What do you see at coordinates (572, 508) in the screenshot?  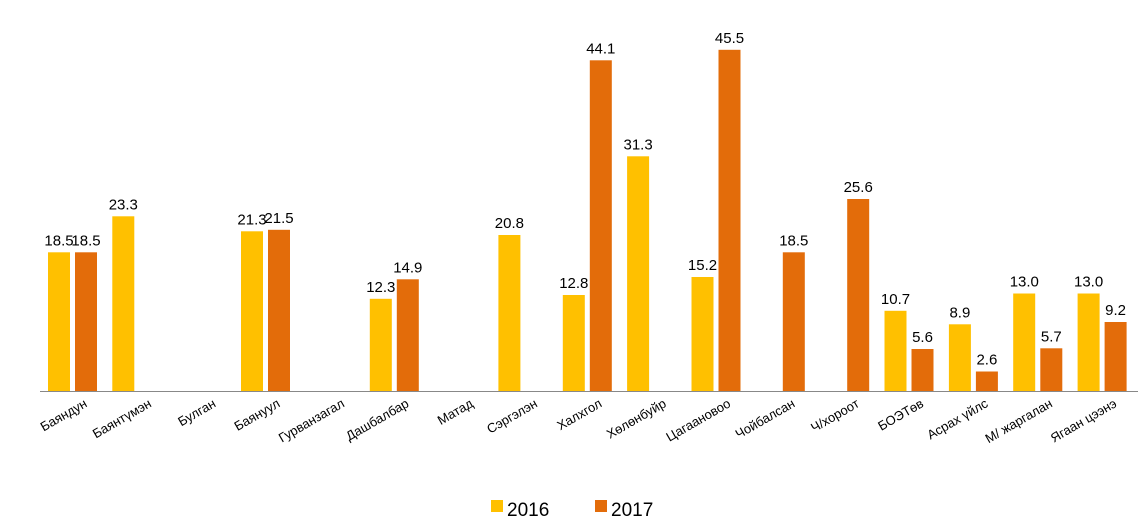 I see `legend: 2016 2017` at bounding box center [572, 508].